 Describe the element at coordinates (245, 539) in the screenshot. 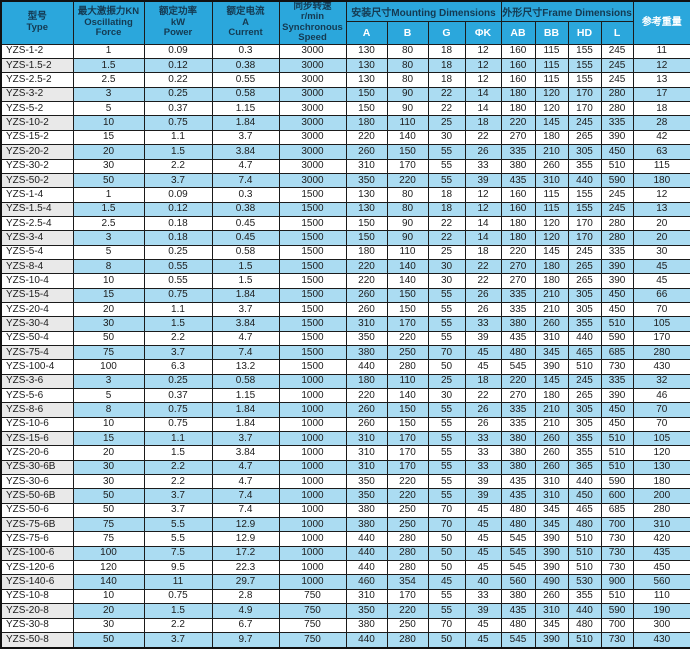

I see `cell-current: 12.9` at that location.